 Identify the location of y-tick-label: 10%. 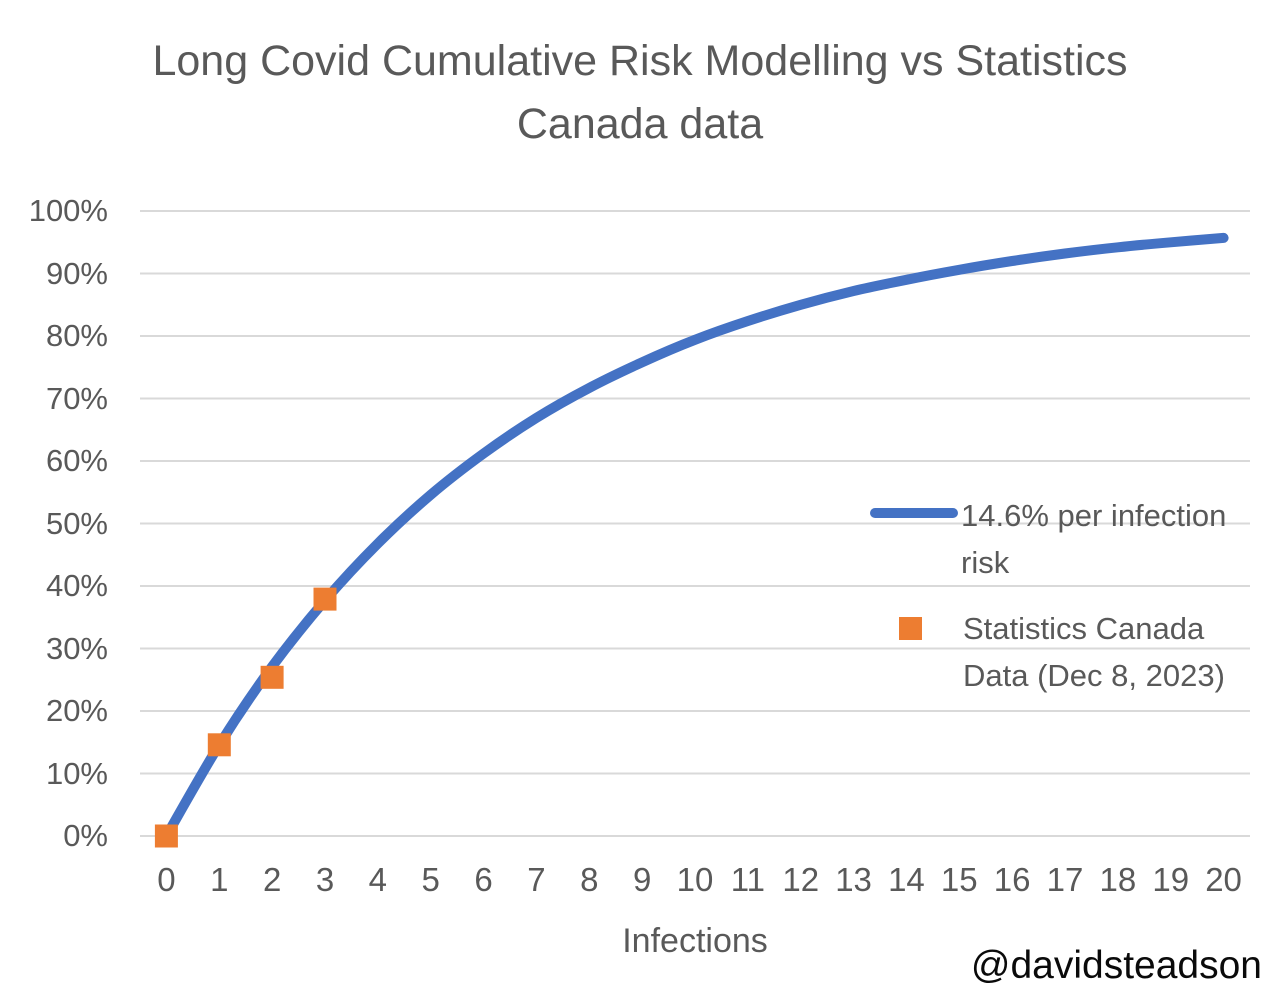
(76, 773).